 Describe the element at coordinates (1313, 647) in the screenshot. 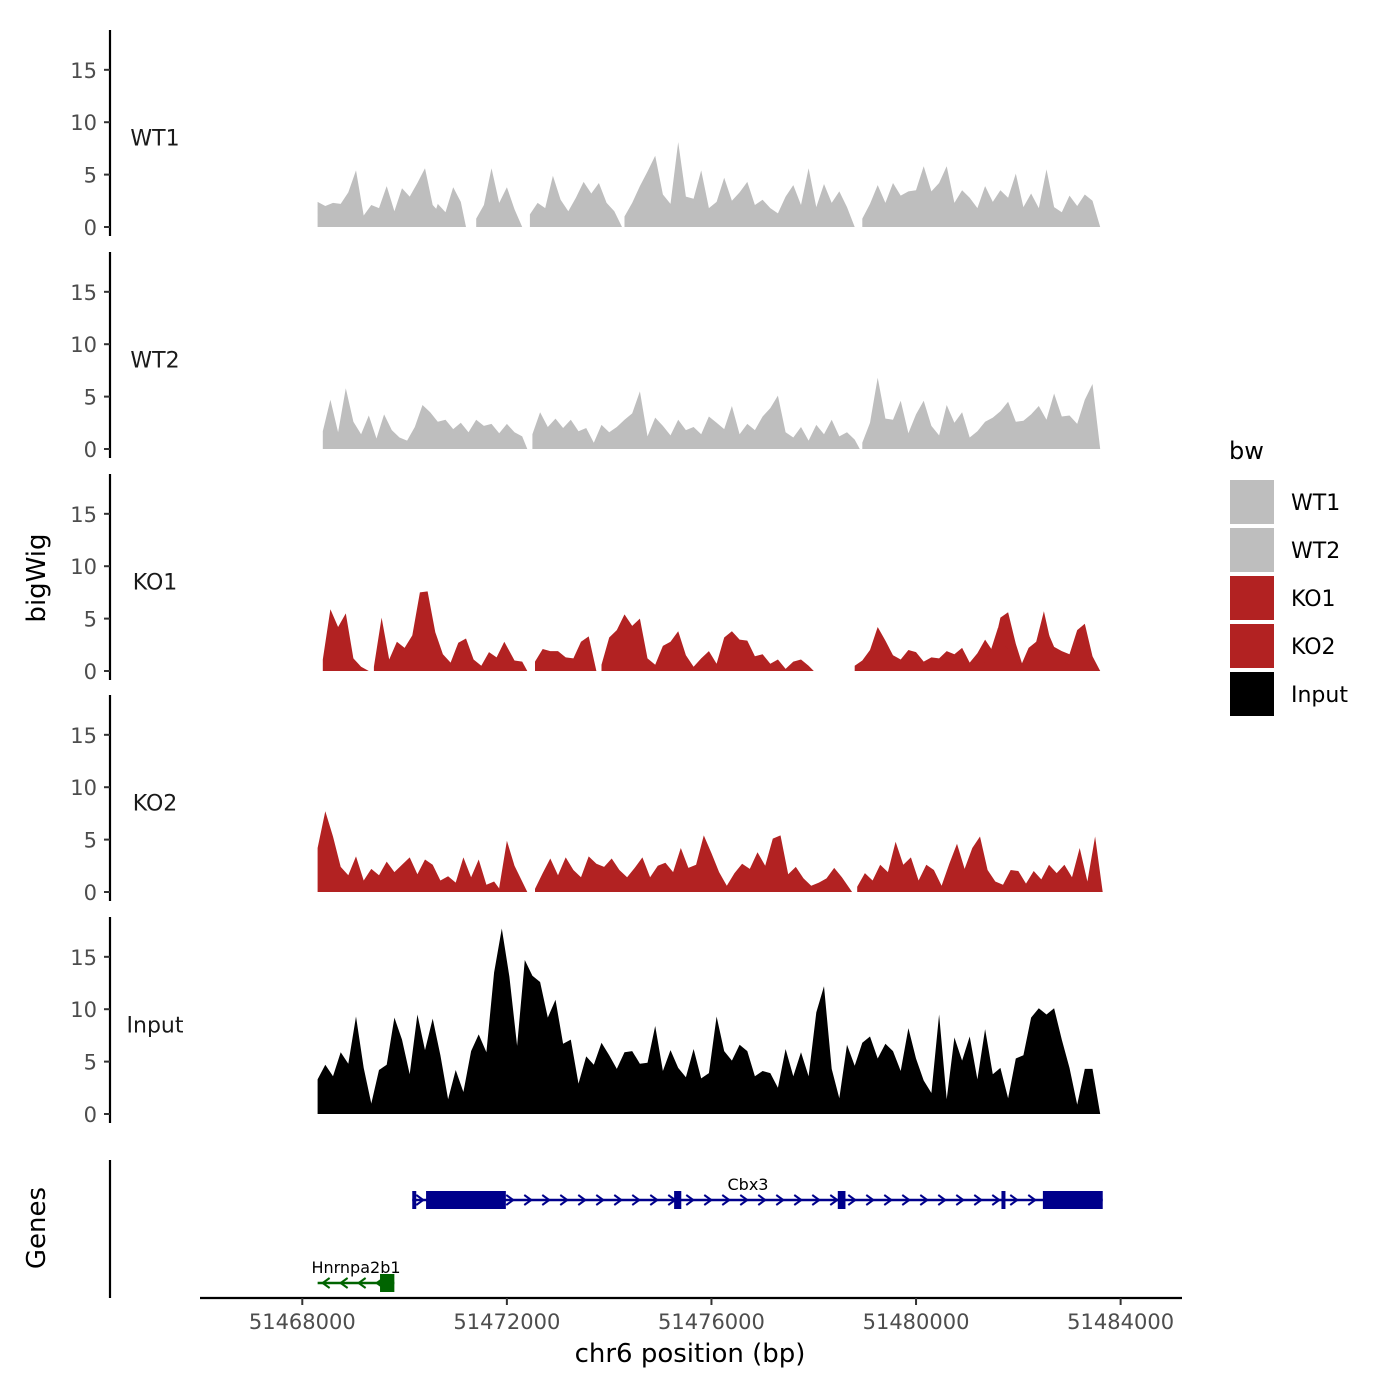

I see `legend-label-ko2: KO2` at that location.